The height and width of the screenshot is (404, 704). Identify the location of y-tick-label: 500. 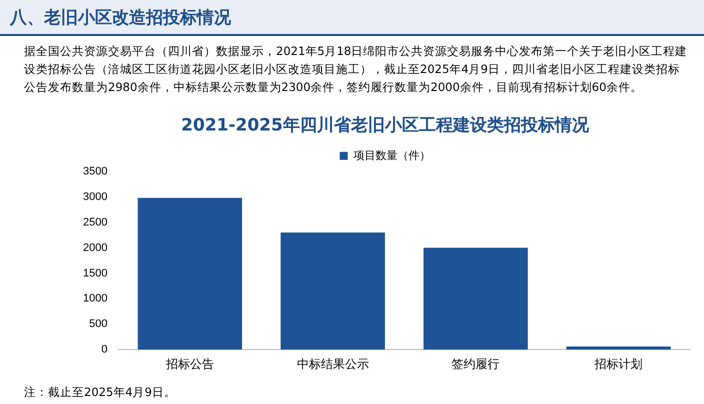
(98, 324).